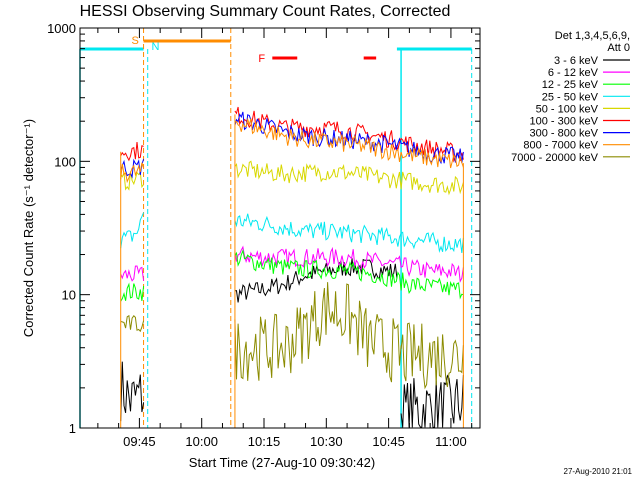  Describe the element at coordinates (570, 85) in the screenshot. I see `legend-label: 12 - 25 keV` at that location.